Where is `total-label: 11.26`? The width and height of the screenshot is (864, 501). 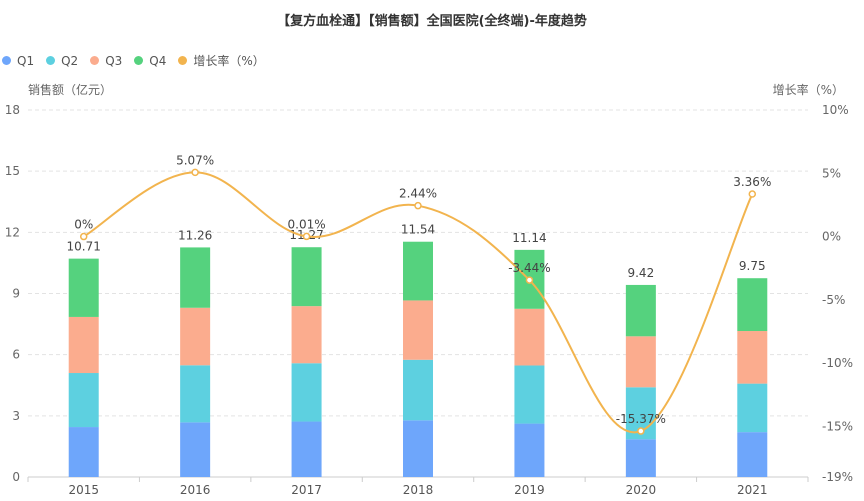
total-label: 11.26 is located at coordinates (195, 235).